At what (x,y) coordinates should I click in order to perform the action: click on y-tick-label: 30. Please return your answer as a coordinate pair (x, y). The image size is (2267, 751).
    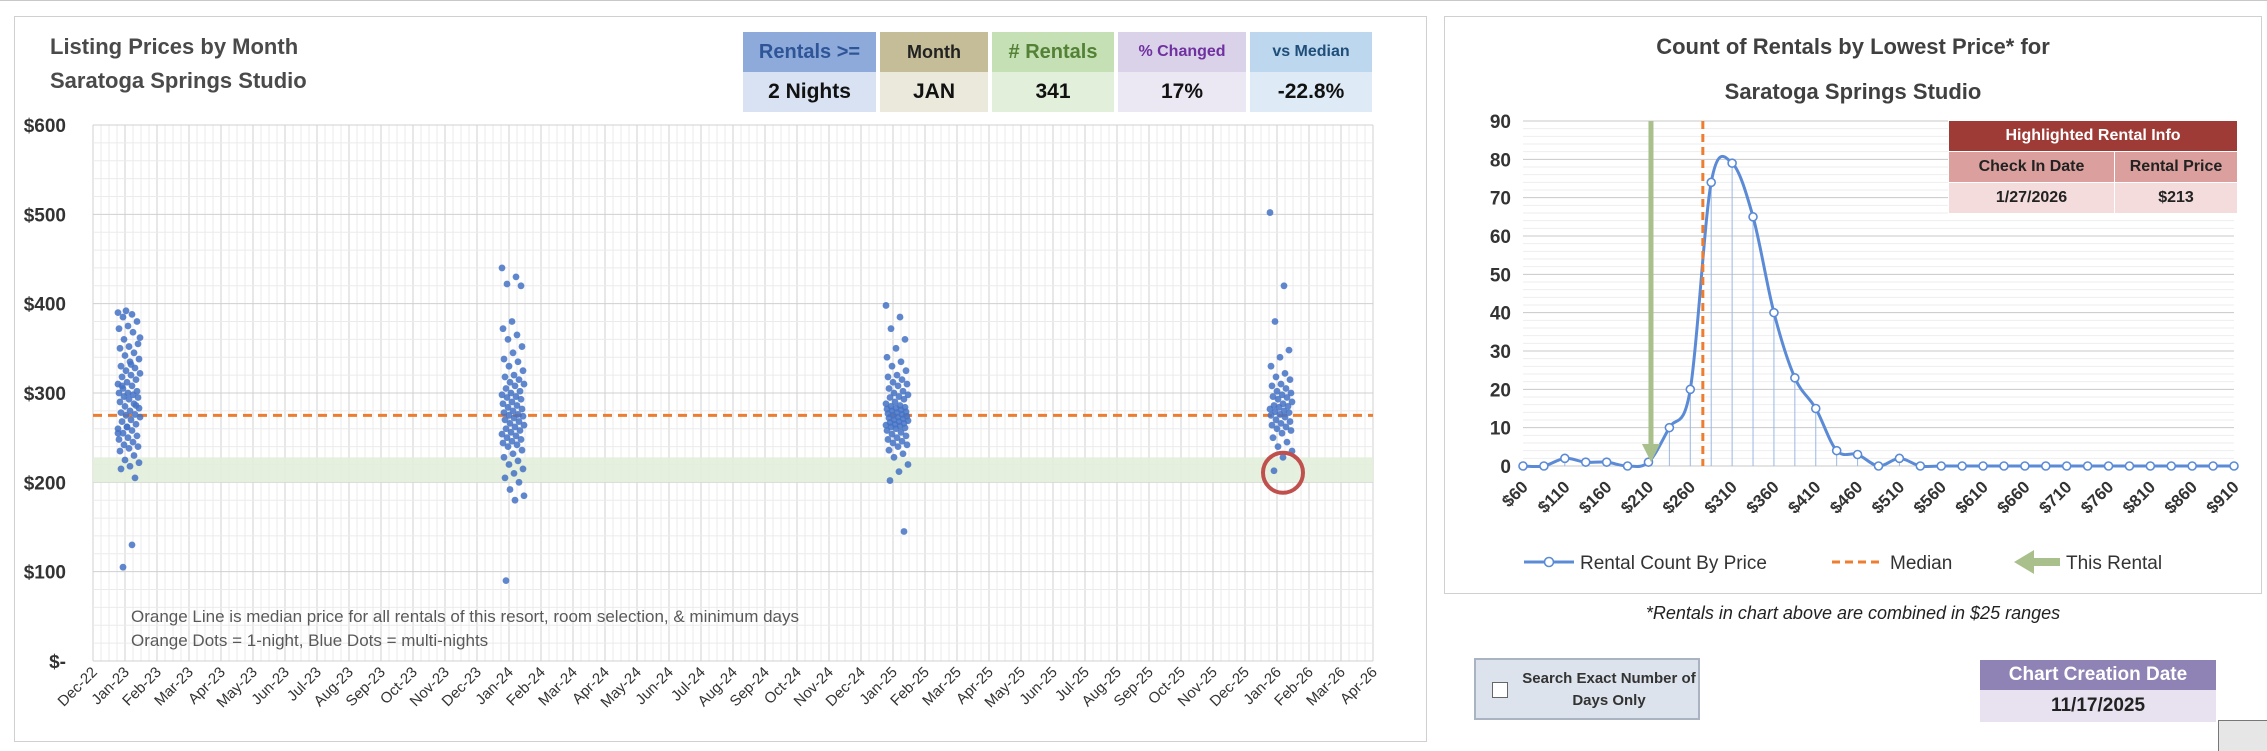
    Looking at the image, I should click on (1500, 352).